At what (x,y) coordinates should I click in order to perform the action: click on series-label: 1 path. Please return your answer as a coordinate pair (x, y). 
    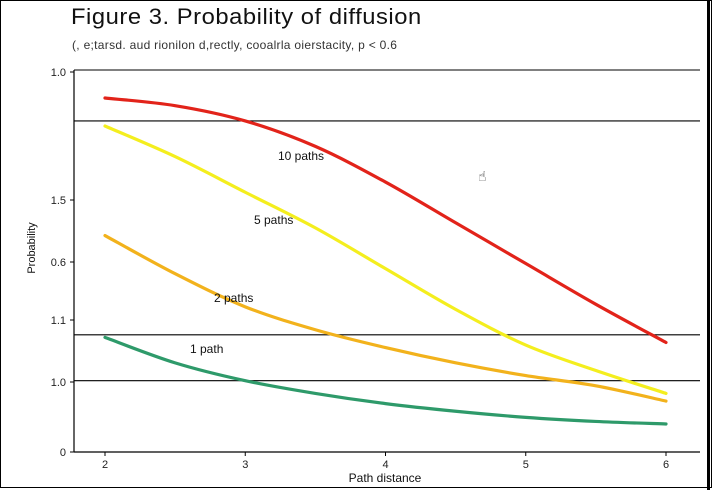
    Looking at the image, I should click on (206, 349).